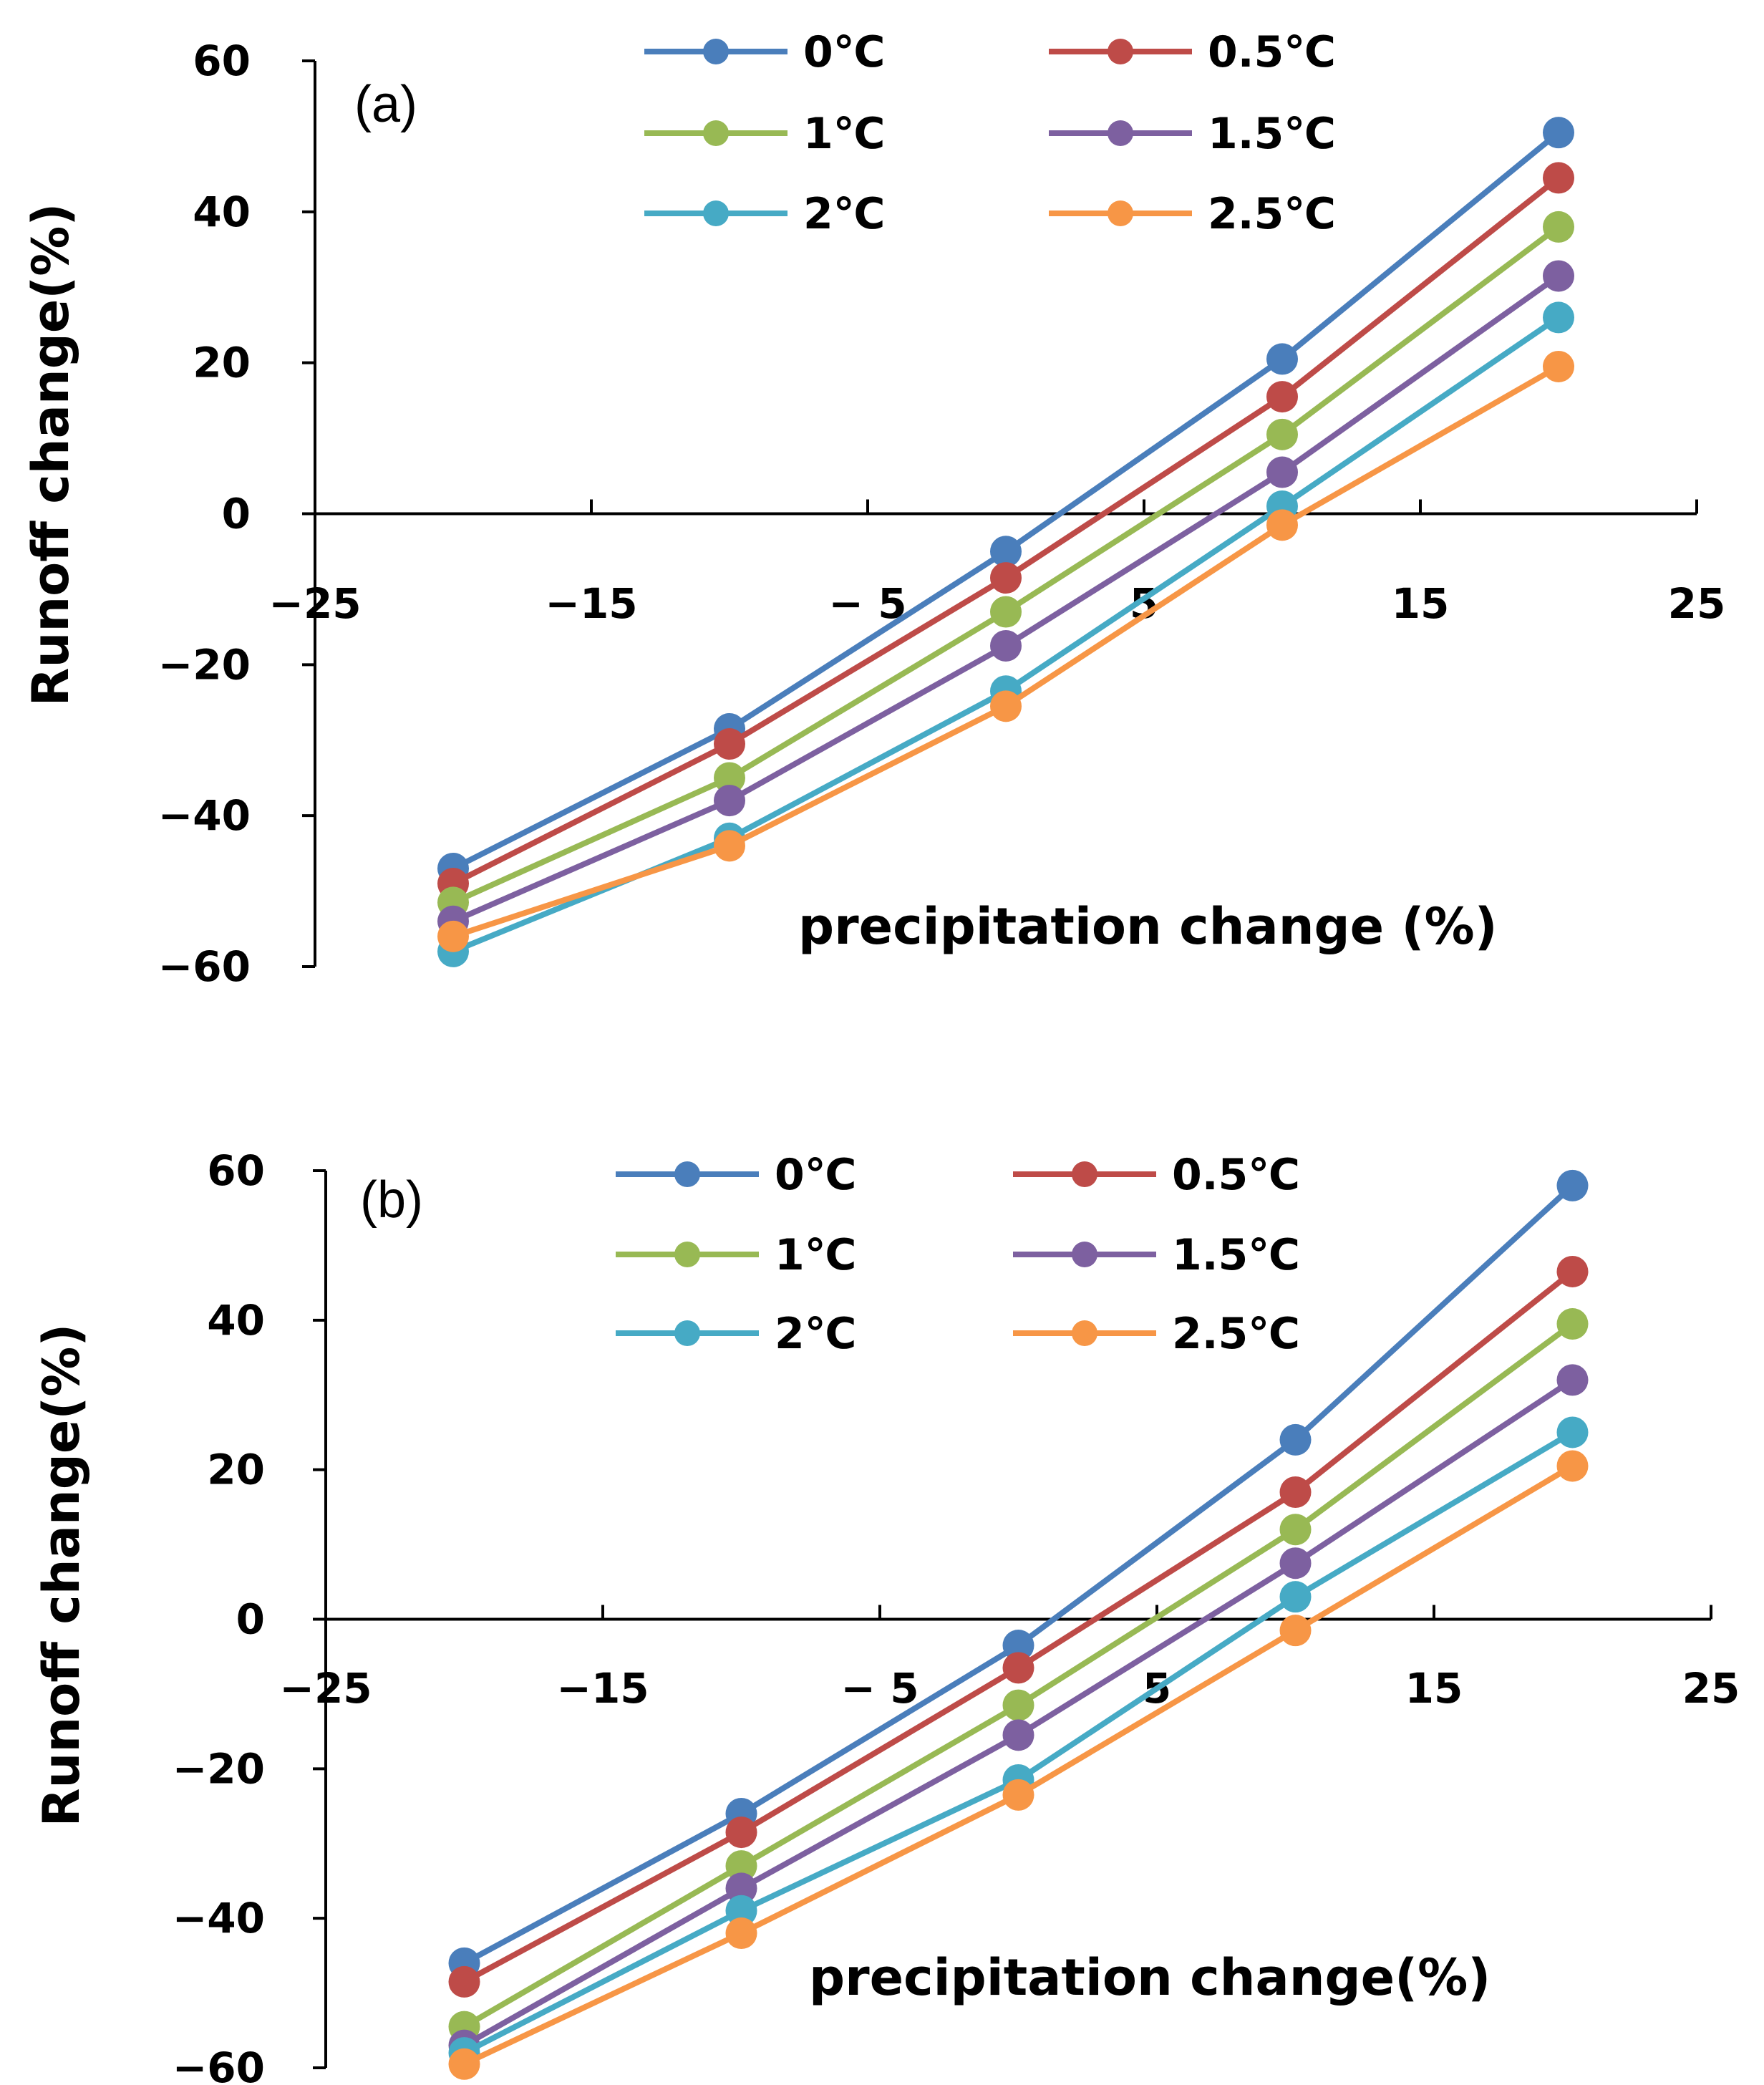 The width and height of the screenshot is (1764, 2085). Describe the element at coordinates (222, 212) in the screenshot. I see `y-tick-label: 40` at that location.